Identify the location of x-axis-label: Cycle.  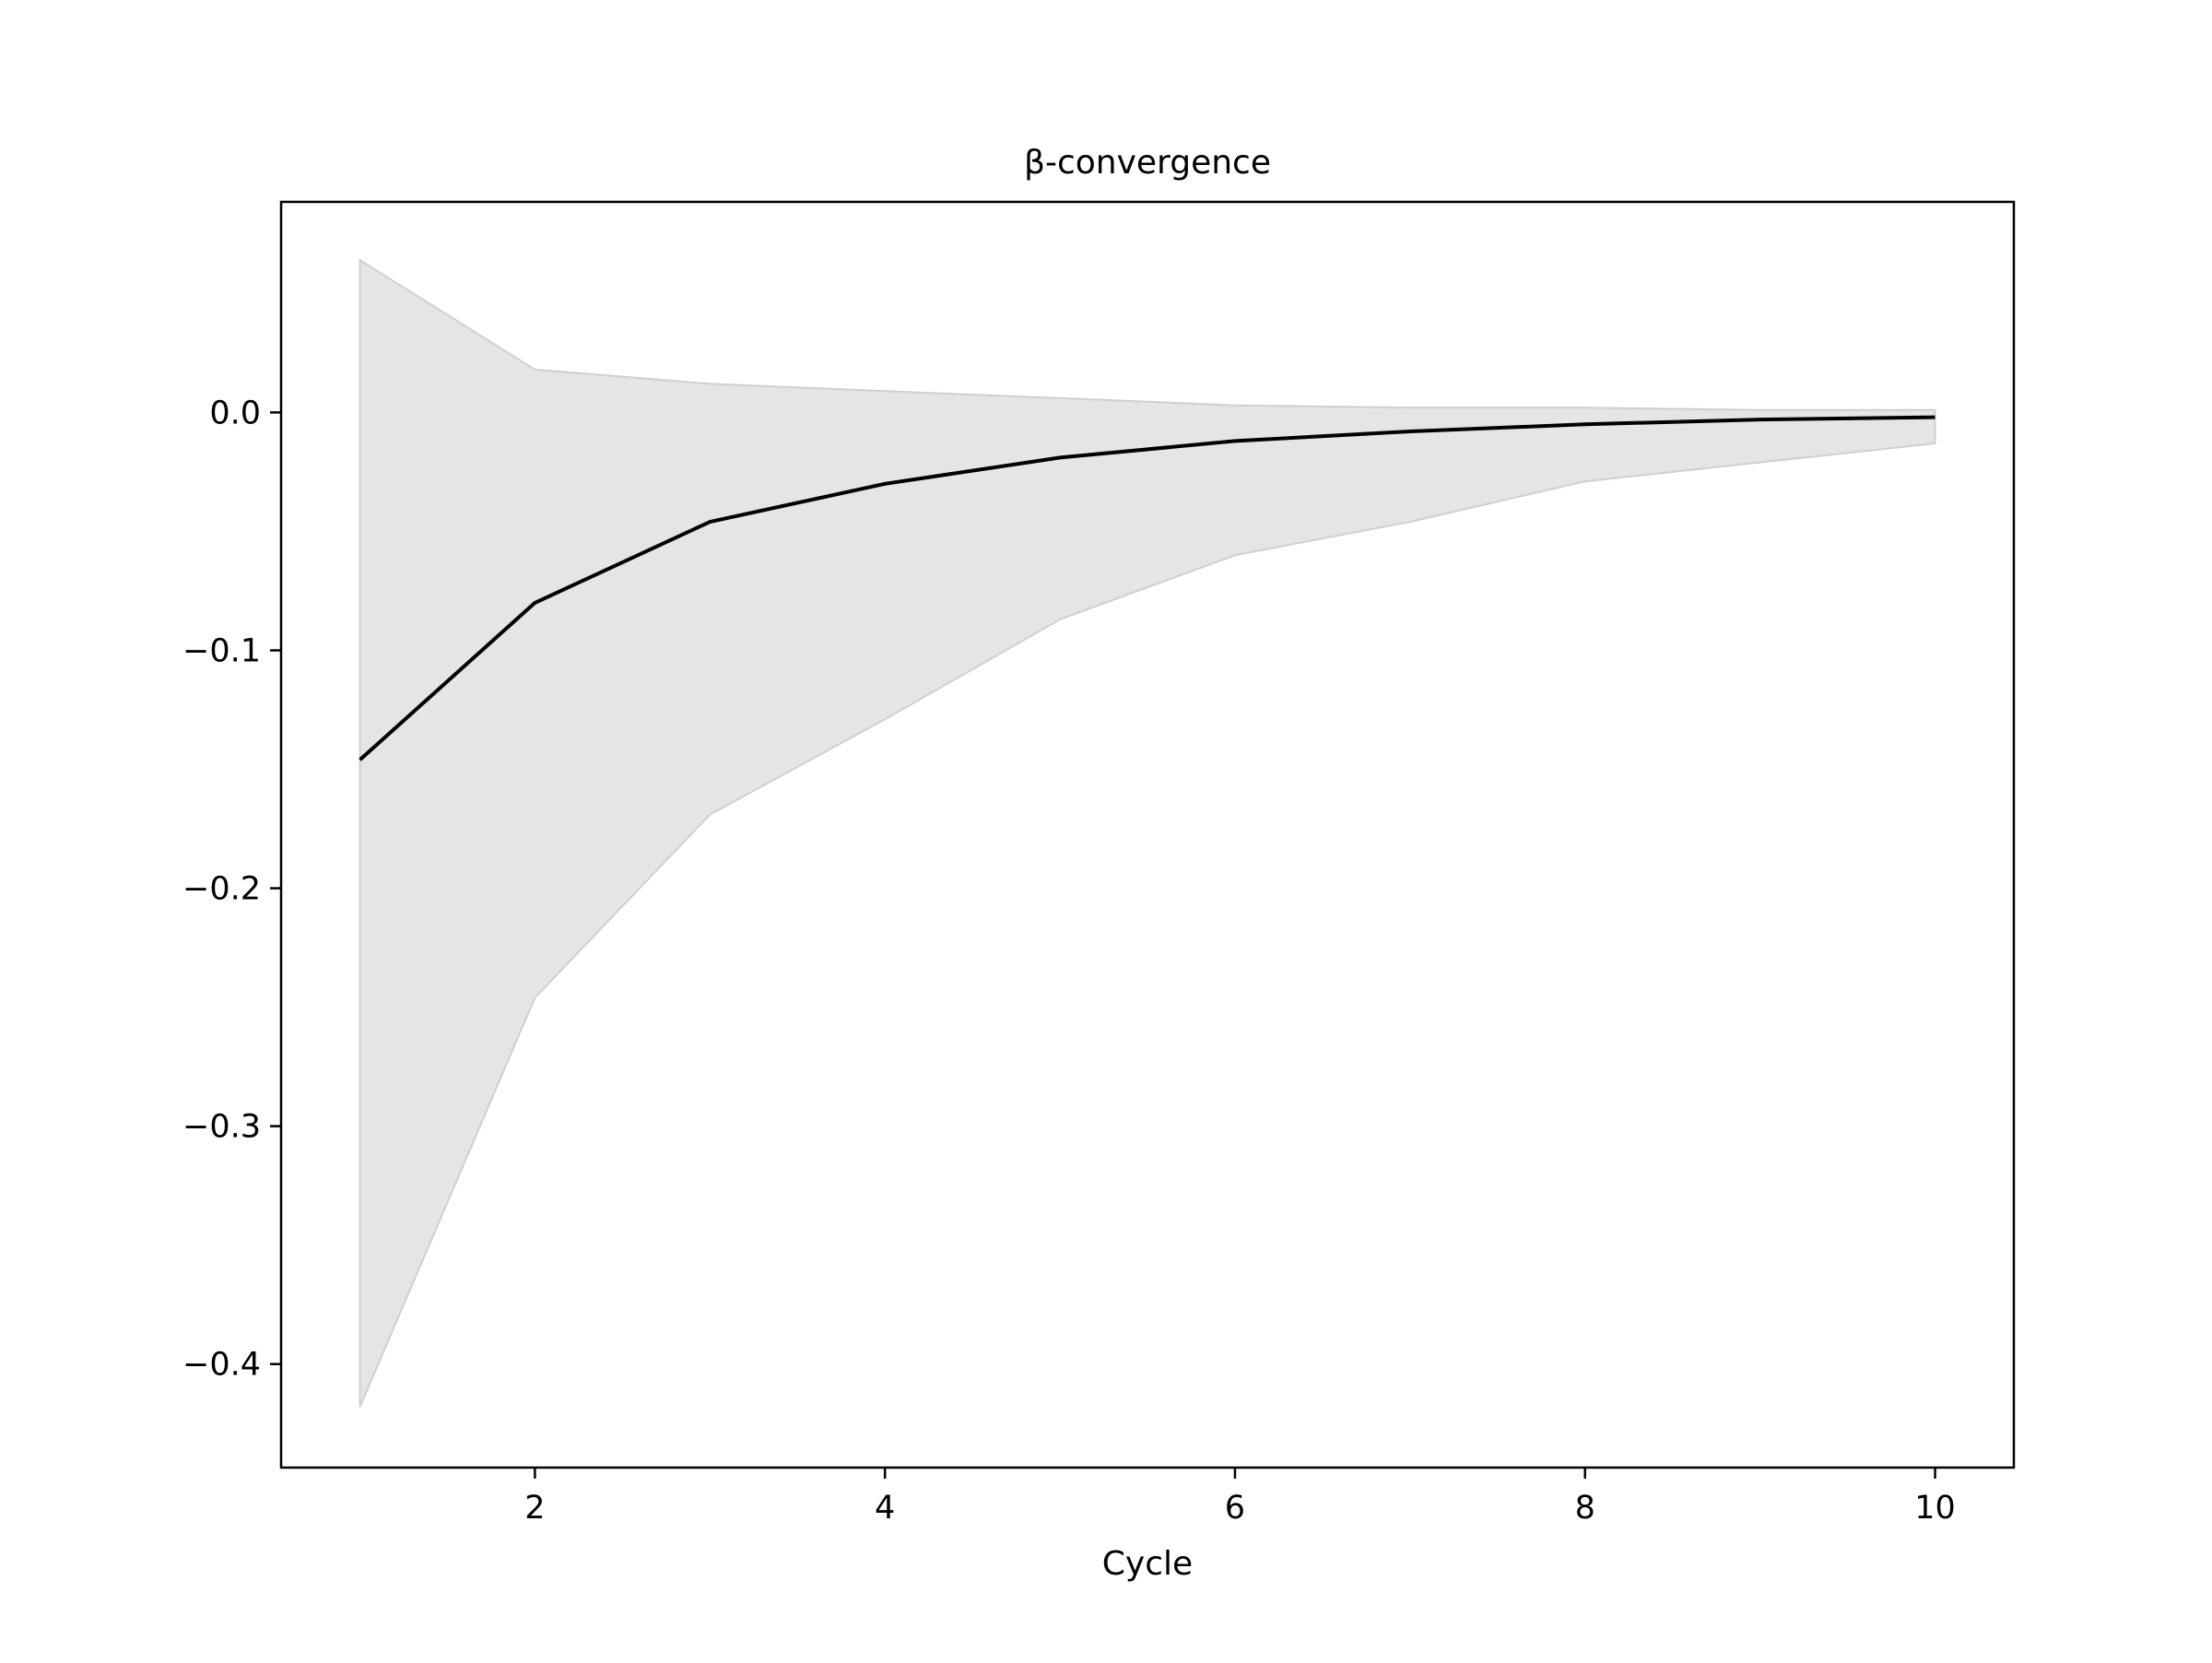
(1147, 1564).